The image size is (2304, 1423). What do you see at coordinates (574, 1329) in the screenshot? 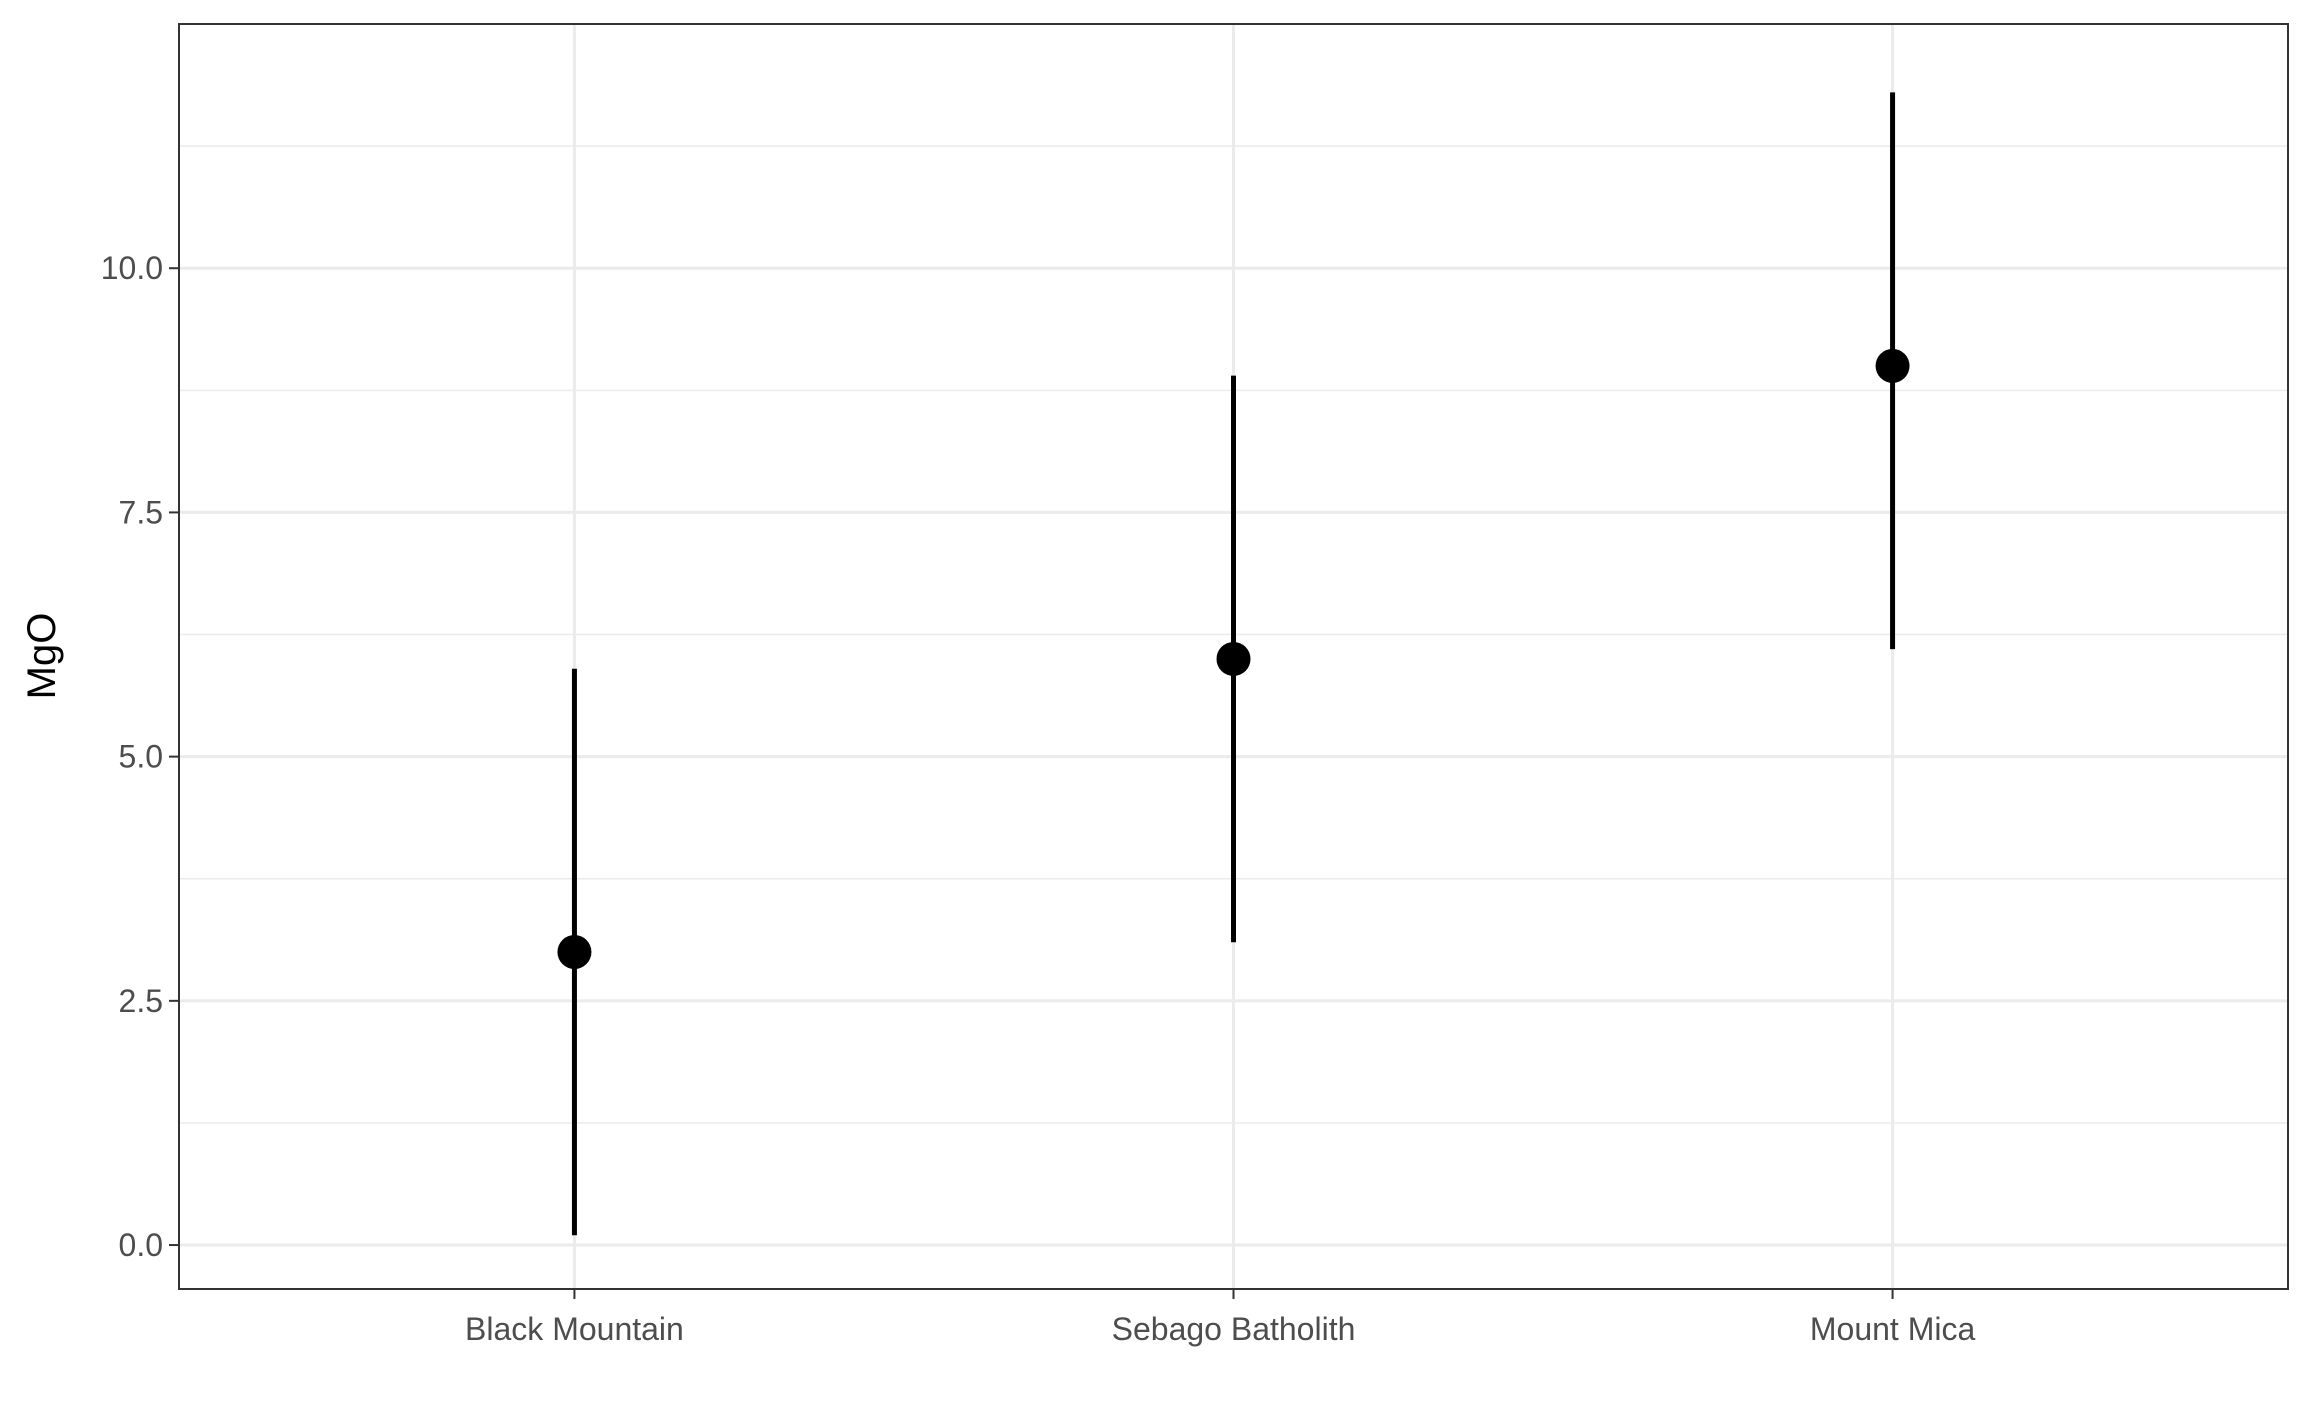
I see `x-tick-label: Black Mountain` at bounding box center [574, 1329].